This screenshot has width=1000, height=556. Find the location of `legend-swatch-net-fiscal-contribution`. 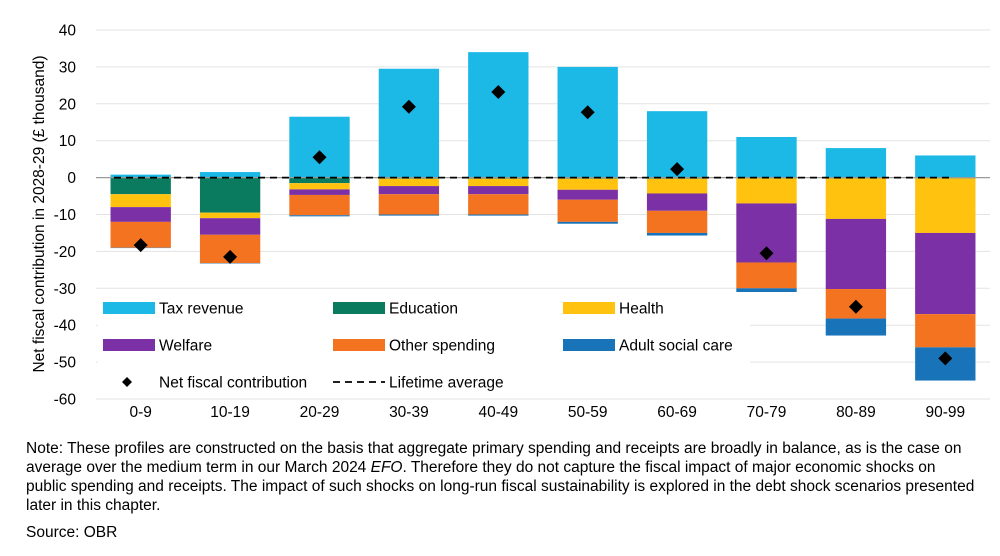

legend-swatch-net-fiscal-contribution is located at coordinates (127, 382).